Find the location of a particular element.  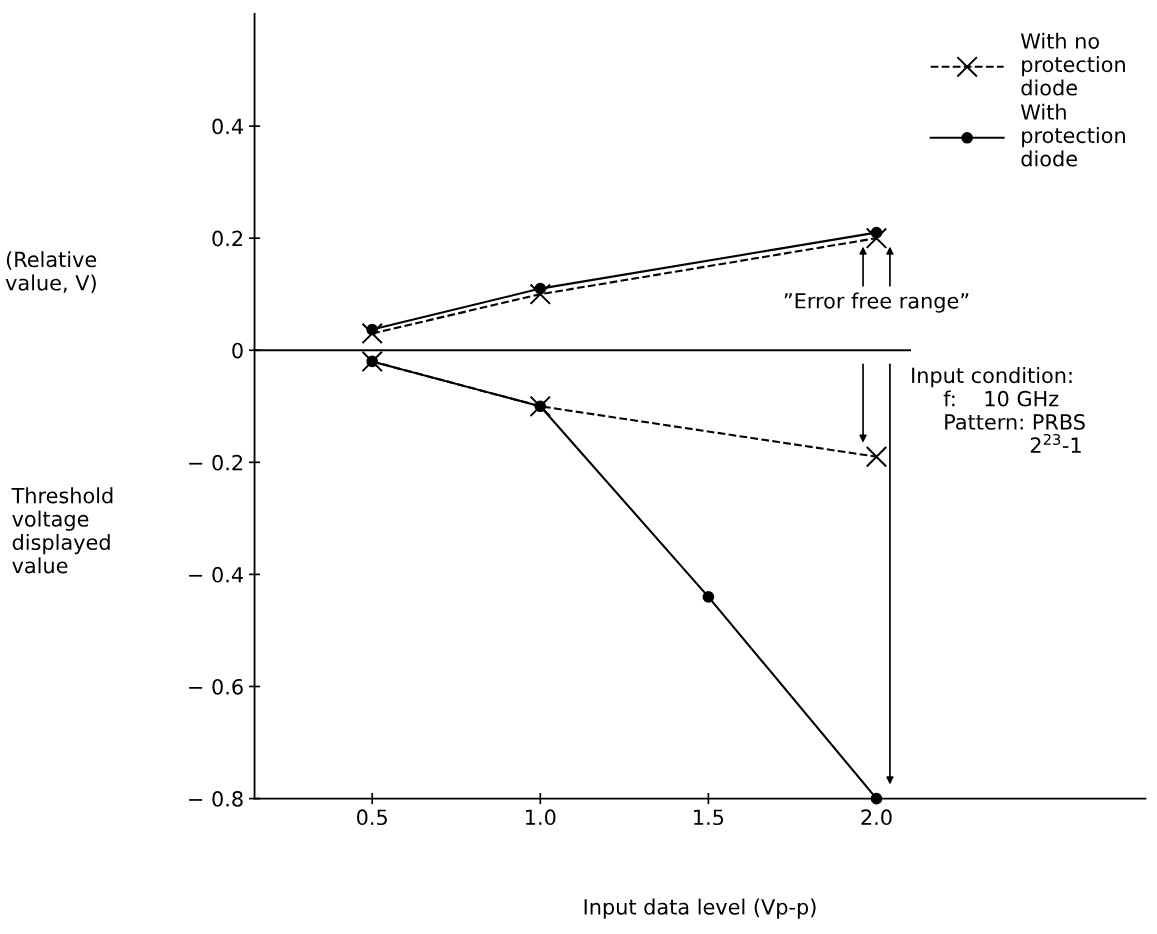

y-tick-label: − 0.2 is located at coordinates (216, 462).